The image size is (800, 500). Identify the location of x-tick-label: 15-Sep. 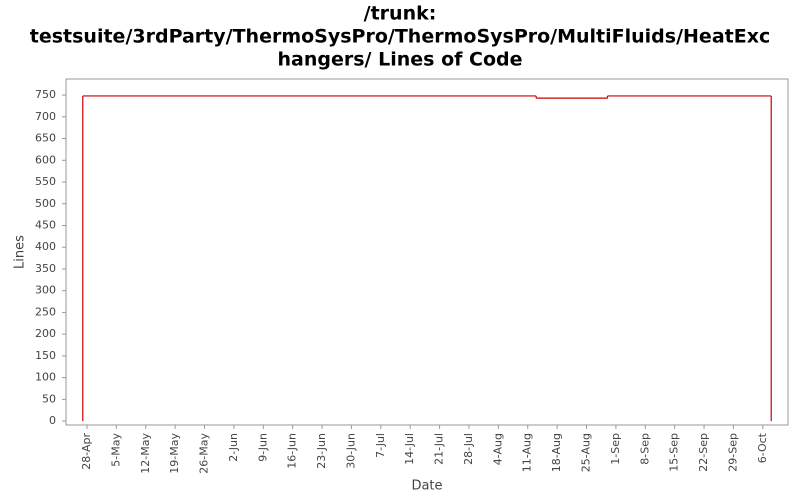
(674, 452).